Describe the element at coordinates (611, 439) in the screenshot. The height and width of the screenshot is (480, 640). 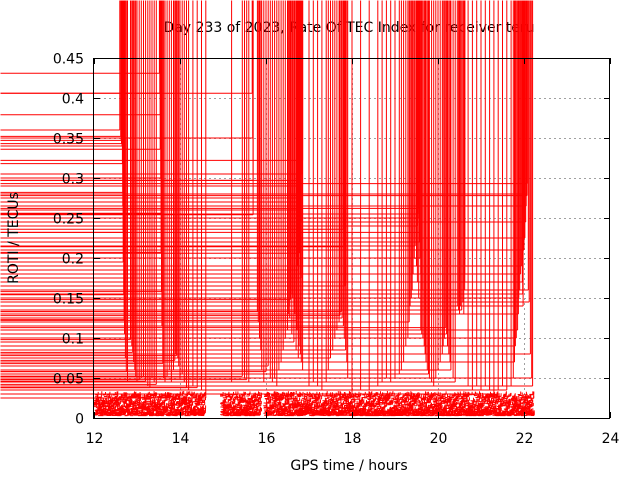
I see `x-tick-label: 24` at that location.